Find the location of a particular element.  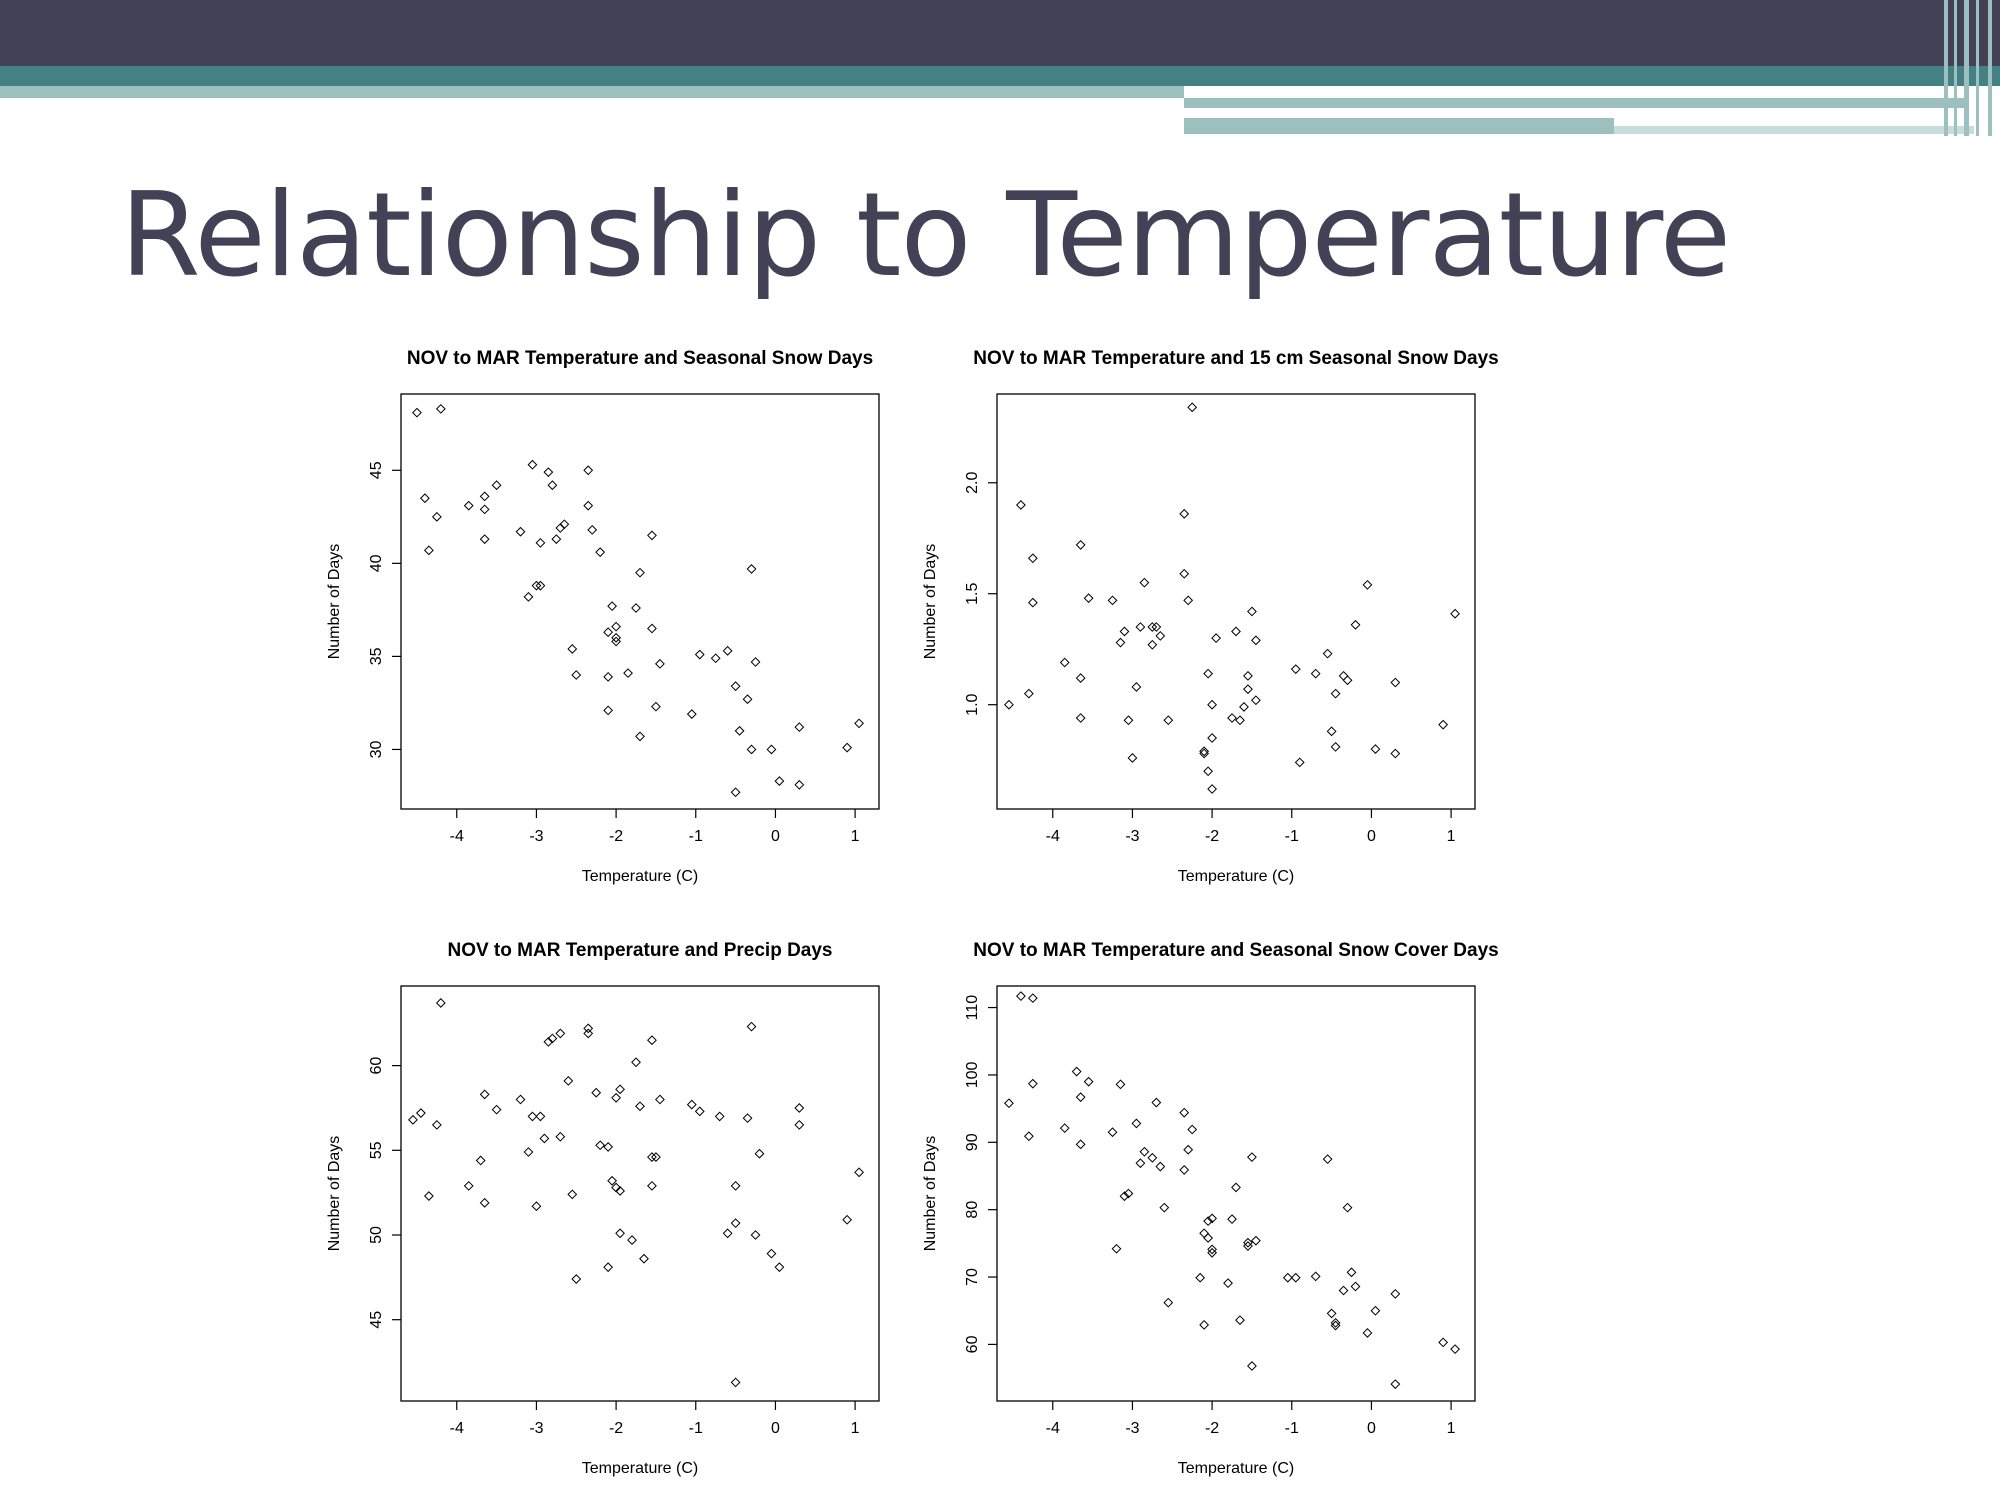

slide-title: Relationship to Temperature is located at coordinates (925, 235).